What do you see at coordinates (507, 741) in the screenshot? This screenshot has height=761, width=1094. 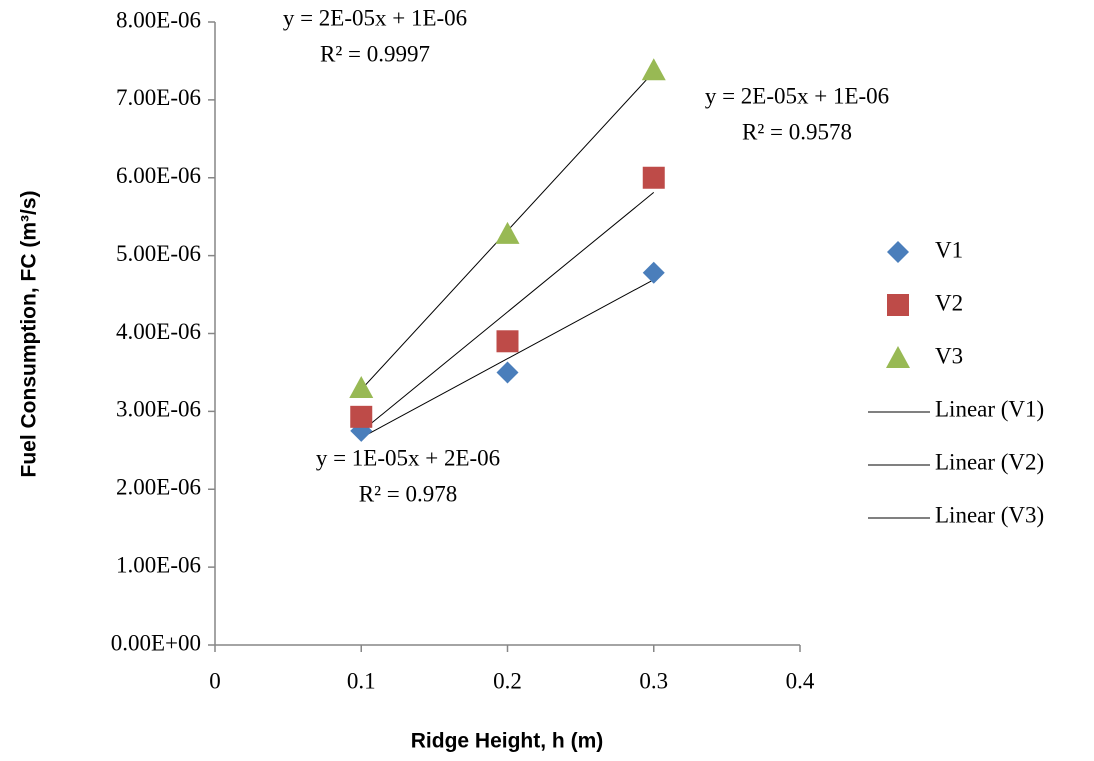 I see `x-axis-title: Ridge Height, h (m)` at bounding box center [507, 741].